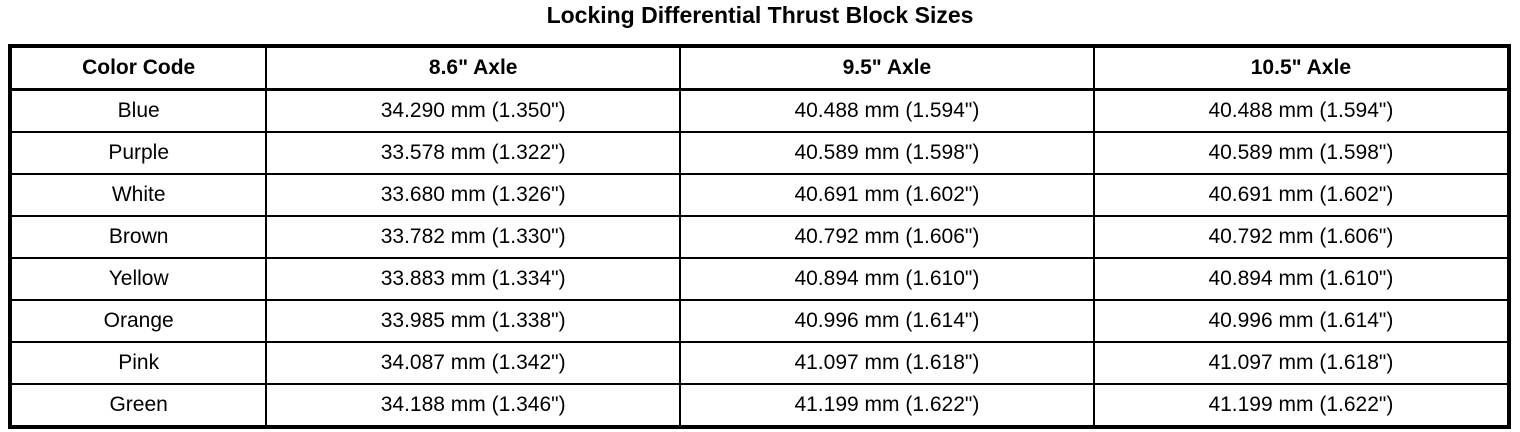 Image resolution: width=1520 pixels, height=432 pixels. Describe the element at coordinates (473, 195) in the screenshot. I see `size-value-cell: 33.680 mm (1.326")` at that location.